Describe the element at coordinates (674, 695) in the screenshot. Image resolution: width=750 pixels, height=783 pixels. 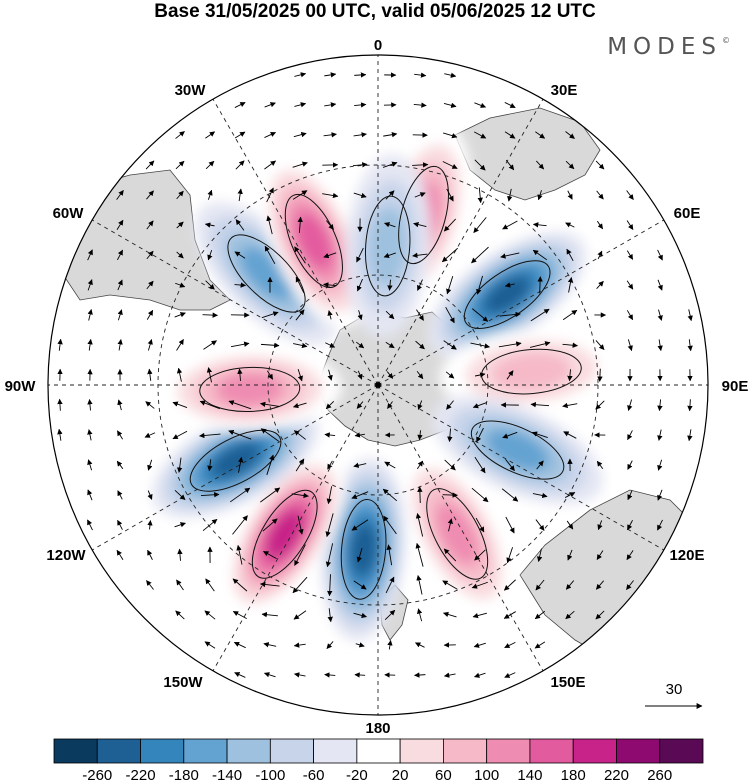
I see `reference-vector: 30` at that location.